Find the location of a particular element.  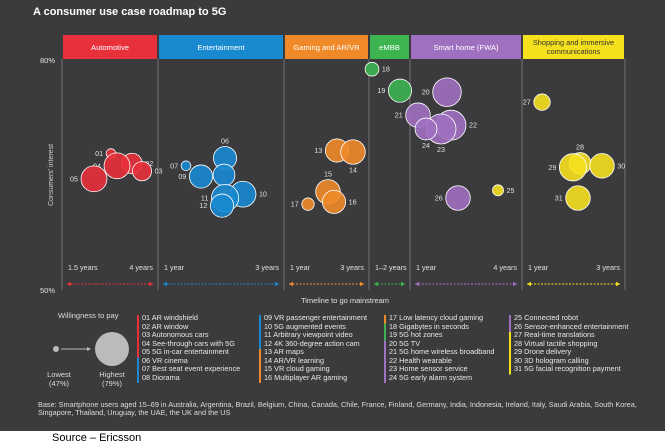

legend-item: 01 AR windshield is located at coordinates (170, 317).